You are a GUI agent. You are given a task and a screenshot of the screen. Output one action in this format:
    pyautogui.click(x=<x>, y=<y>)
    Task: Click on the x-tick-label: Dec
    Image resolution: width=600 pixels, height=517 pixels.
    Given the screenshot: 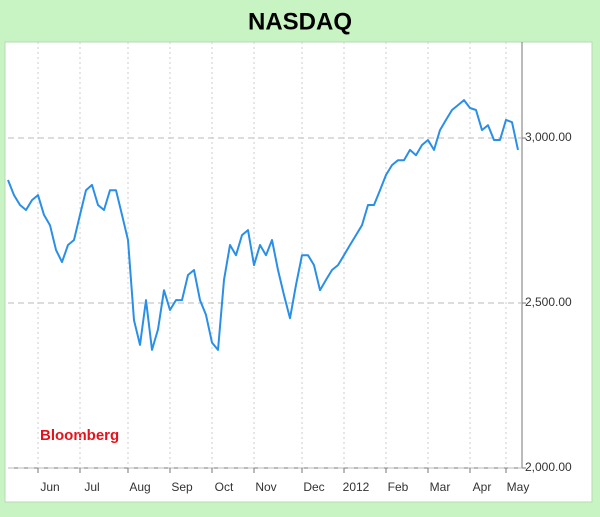 What is the action you would take?
    pyautogui.click(x=313, y=487)
    